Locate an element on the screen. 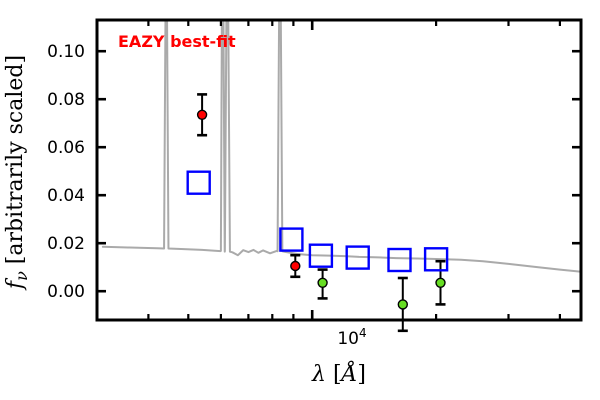  annotation-eazy-best-fit: EAZY best-fit is located at coordinates (177, 41).